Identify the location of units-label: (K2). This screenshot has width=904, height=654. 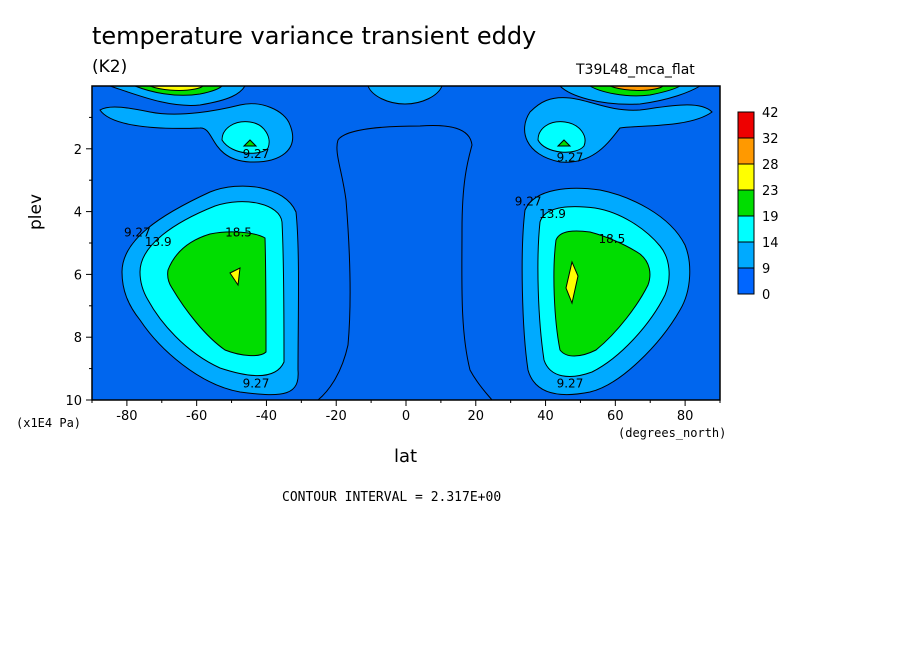
(110, 67).